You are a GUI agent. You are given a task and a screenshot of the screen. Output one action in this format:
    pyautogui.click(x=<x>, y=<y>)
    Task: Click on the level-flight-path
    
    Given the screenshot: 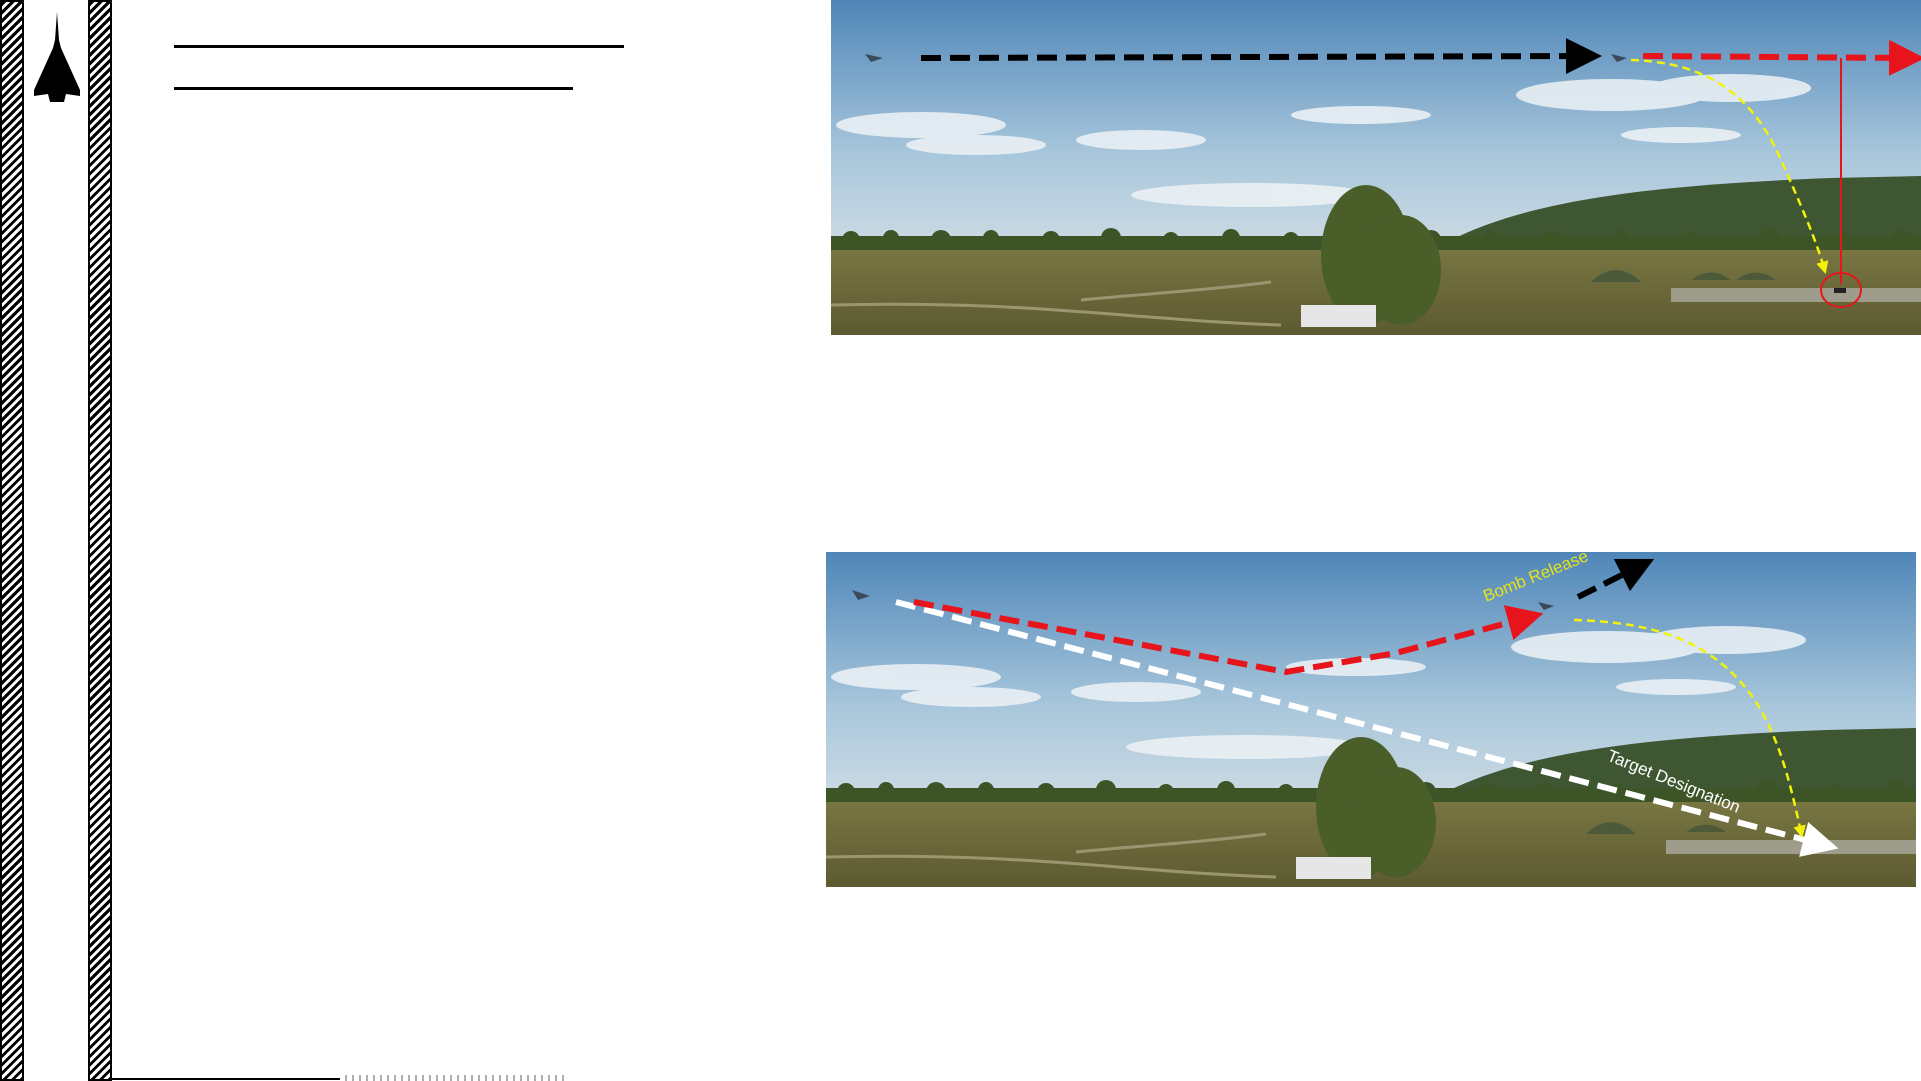 What is the action you would take?
    pyautogui.click(x=1261, y=56)
    